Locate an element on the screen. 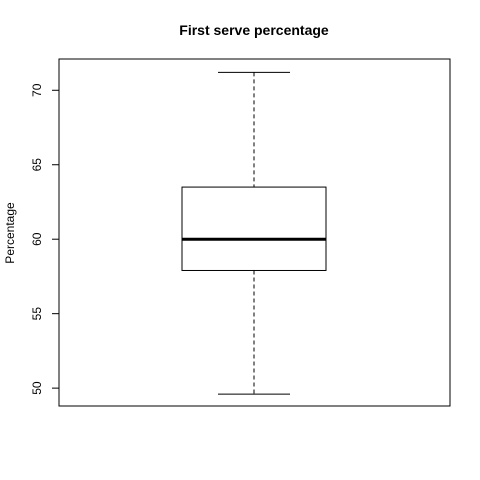 The image size is (480, 480). y-tick-label: 65 is located at coordinates (37, 165).